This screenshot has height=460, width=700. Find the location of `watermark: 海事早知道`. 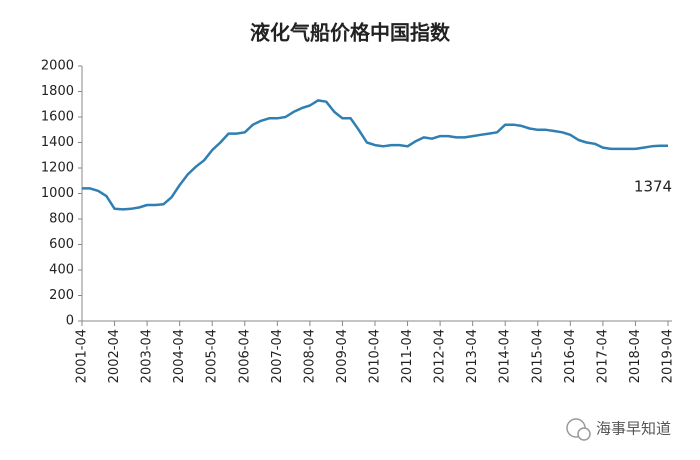

watermark: 海事早知道 is located at coordinates (633, 429).